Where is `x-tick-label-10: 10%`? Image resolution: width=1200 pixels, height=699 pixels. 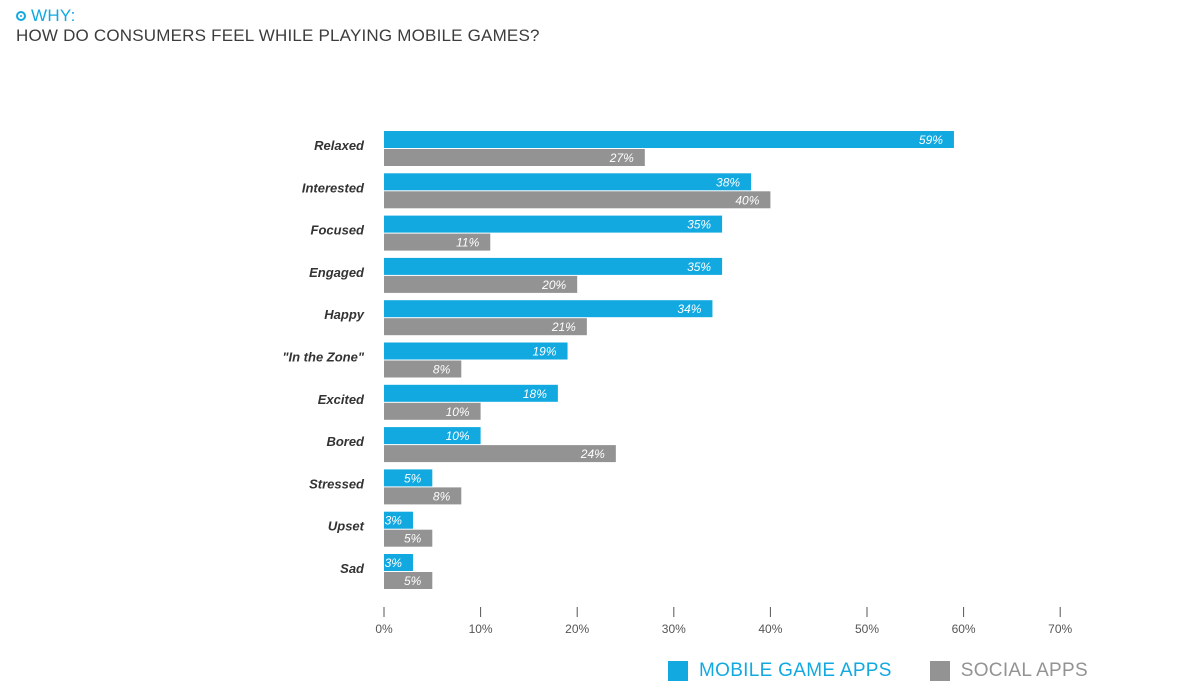
x-tick-label-10: 10% is located at coordinates (481, 629).